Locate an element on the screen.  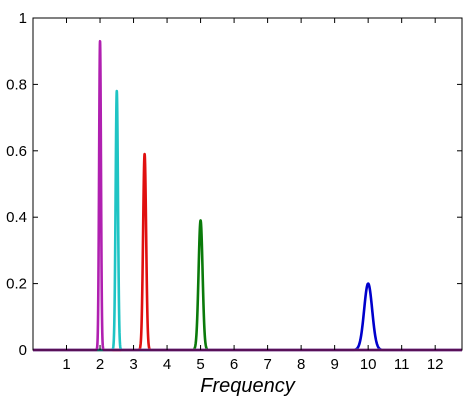
x-tick-label: 4 is located at coordinates (167, 364).